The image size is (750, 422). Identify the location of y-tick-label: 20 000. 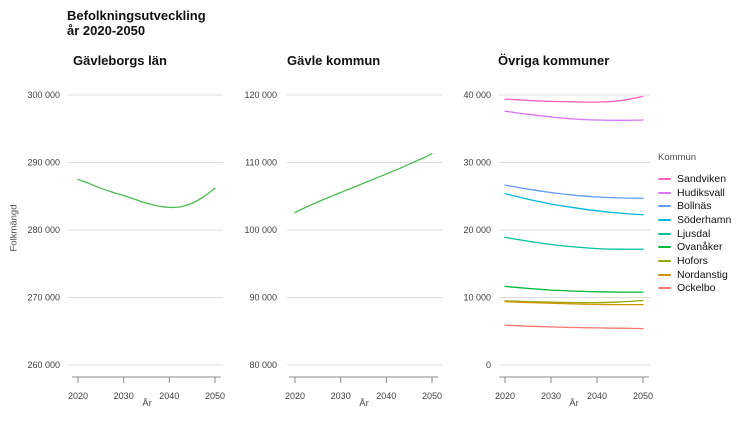
(477, 230).